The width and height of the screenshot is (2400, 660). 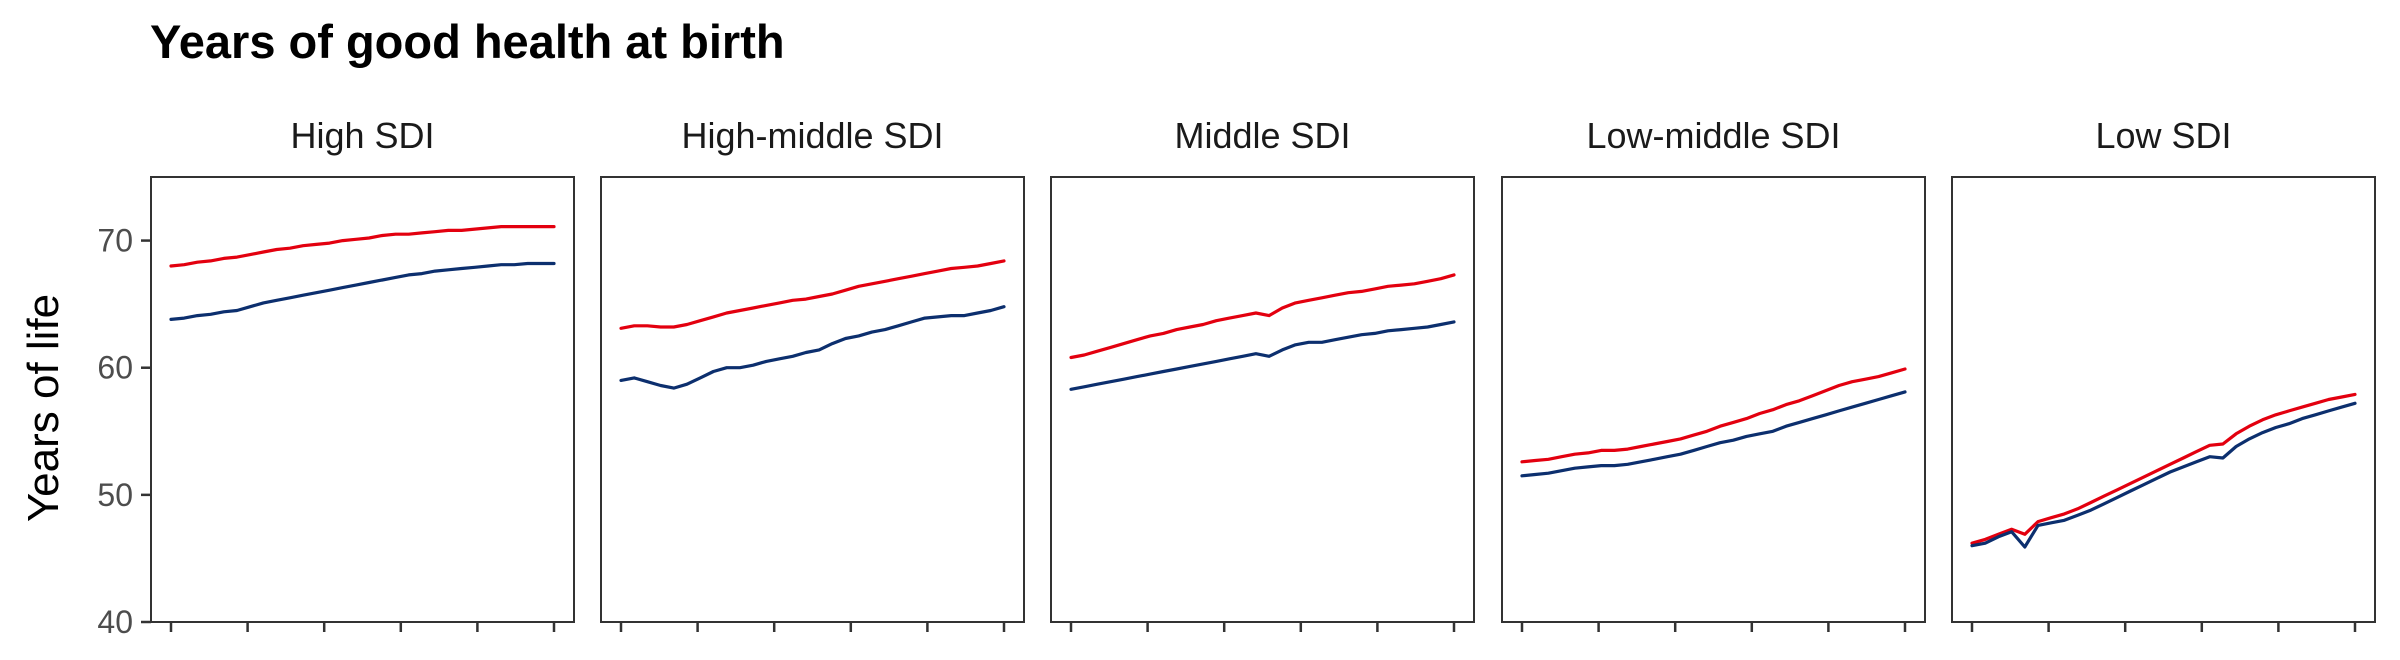 What do you see at coordinates (467, 41) in the screenshot?
I see `chart-title: Years of good health at birth` at bounding box center [467, 41].